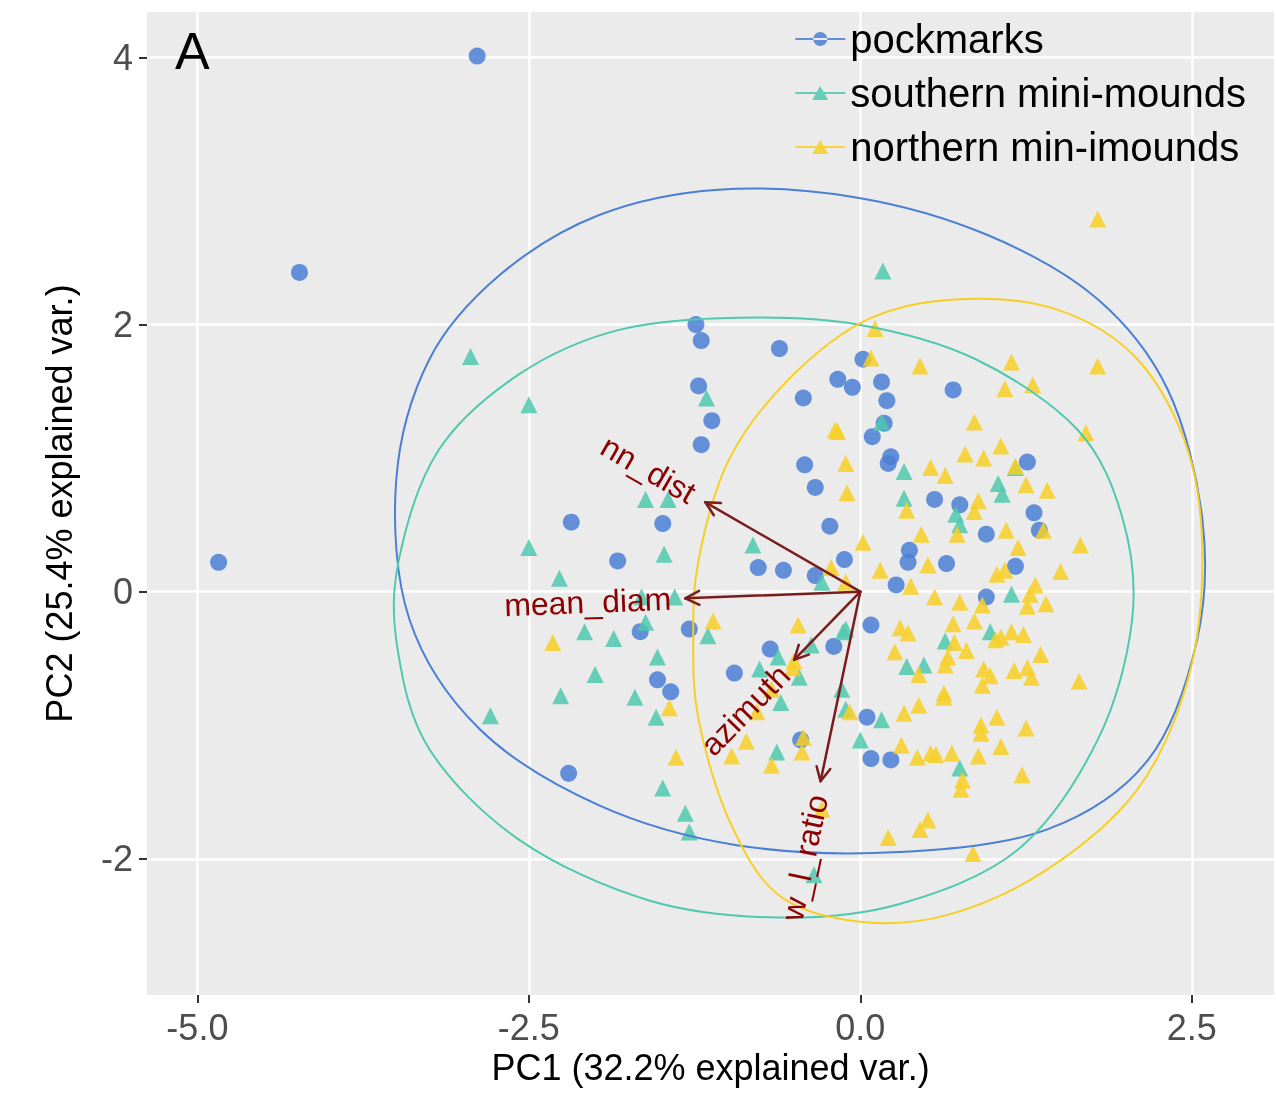  Describe the element at coordinates (587, 602) in the screenshot. I see `annotation: mean_diam` at that location.